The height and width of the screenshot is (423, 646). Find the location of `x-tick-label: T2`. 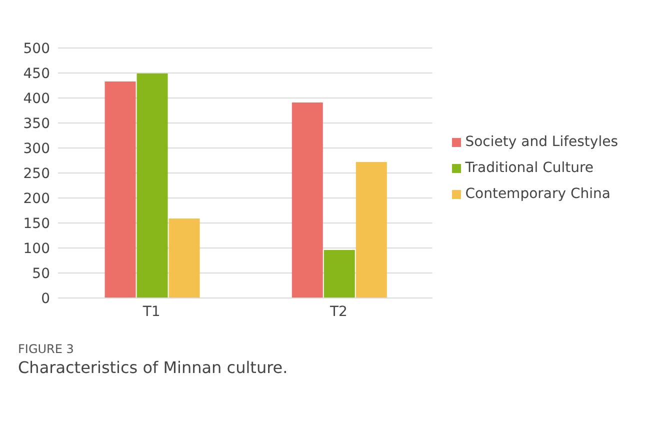

x-tick-label: T2 is located at coordinates (338, 312).